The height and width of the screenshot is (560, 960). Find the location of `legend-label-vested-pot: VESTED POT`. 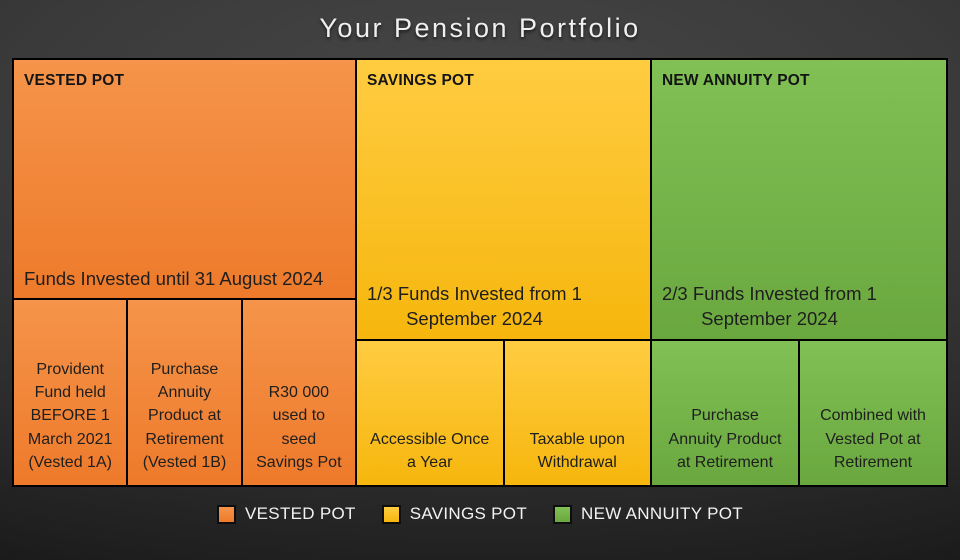

legend-label-vested-pot: VESTED POT is located at coordinates (300, 513).